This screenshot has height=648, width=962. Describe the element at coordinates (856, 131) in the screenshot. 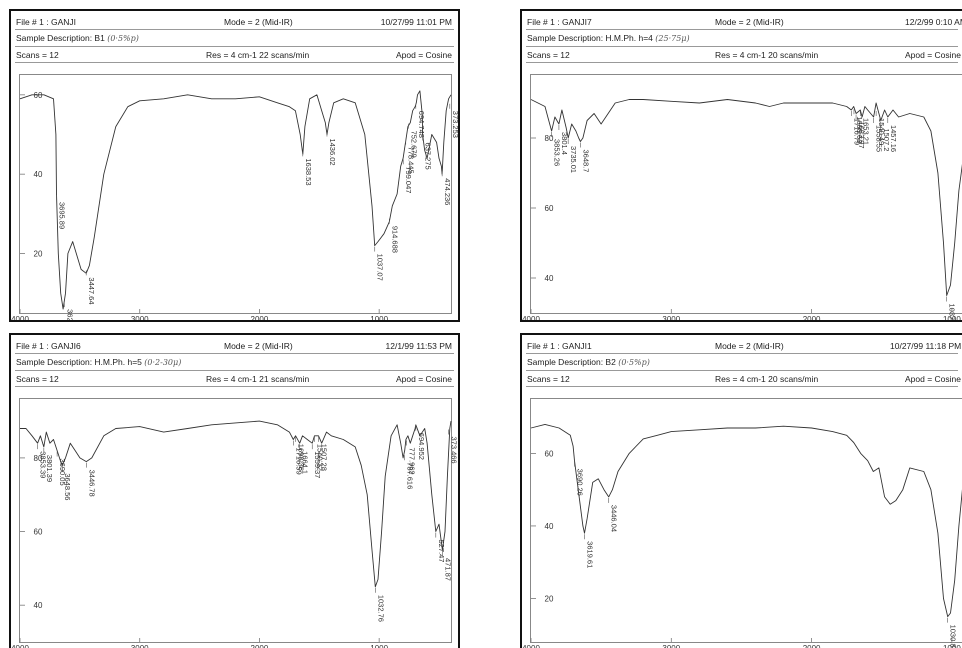

I see `peak-label: 1716.79` at that location.